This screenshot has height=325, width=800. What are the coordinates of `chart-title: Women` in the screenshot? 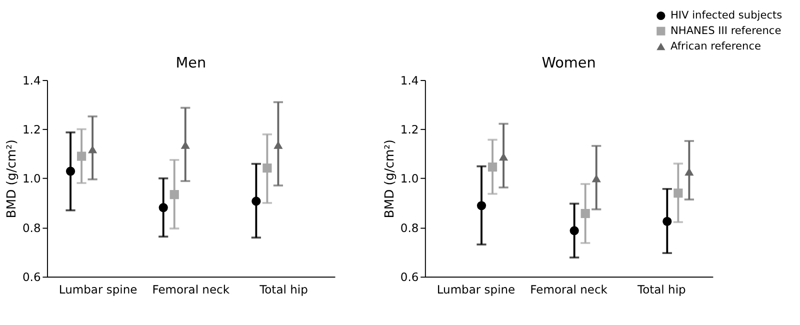 It's located at (569, 64).